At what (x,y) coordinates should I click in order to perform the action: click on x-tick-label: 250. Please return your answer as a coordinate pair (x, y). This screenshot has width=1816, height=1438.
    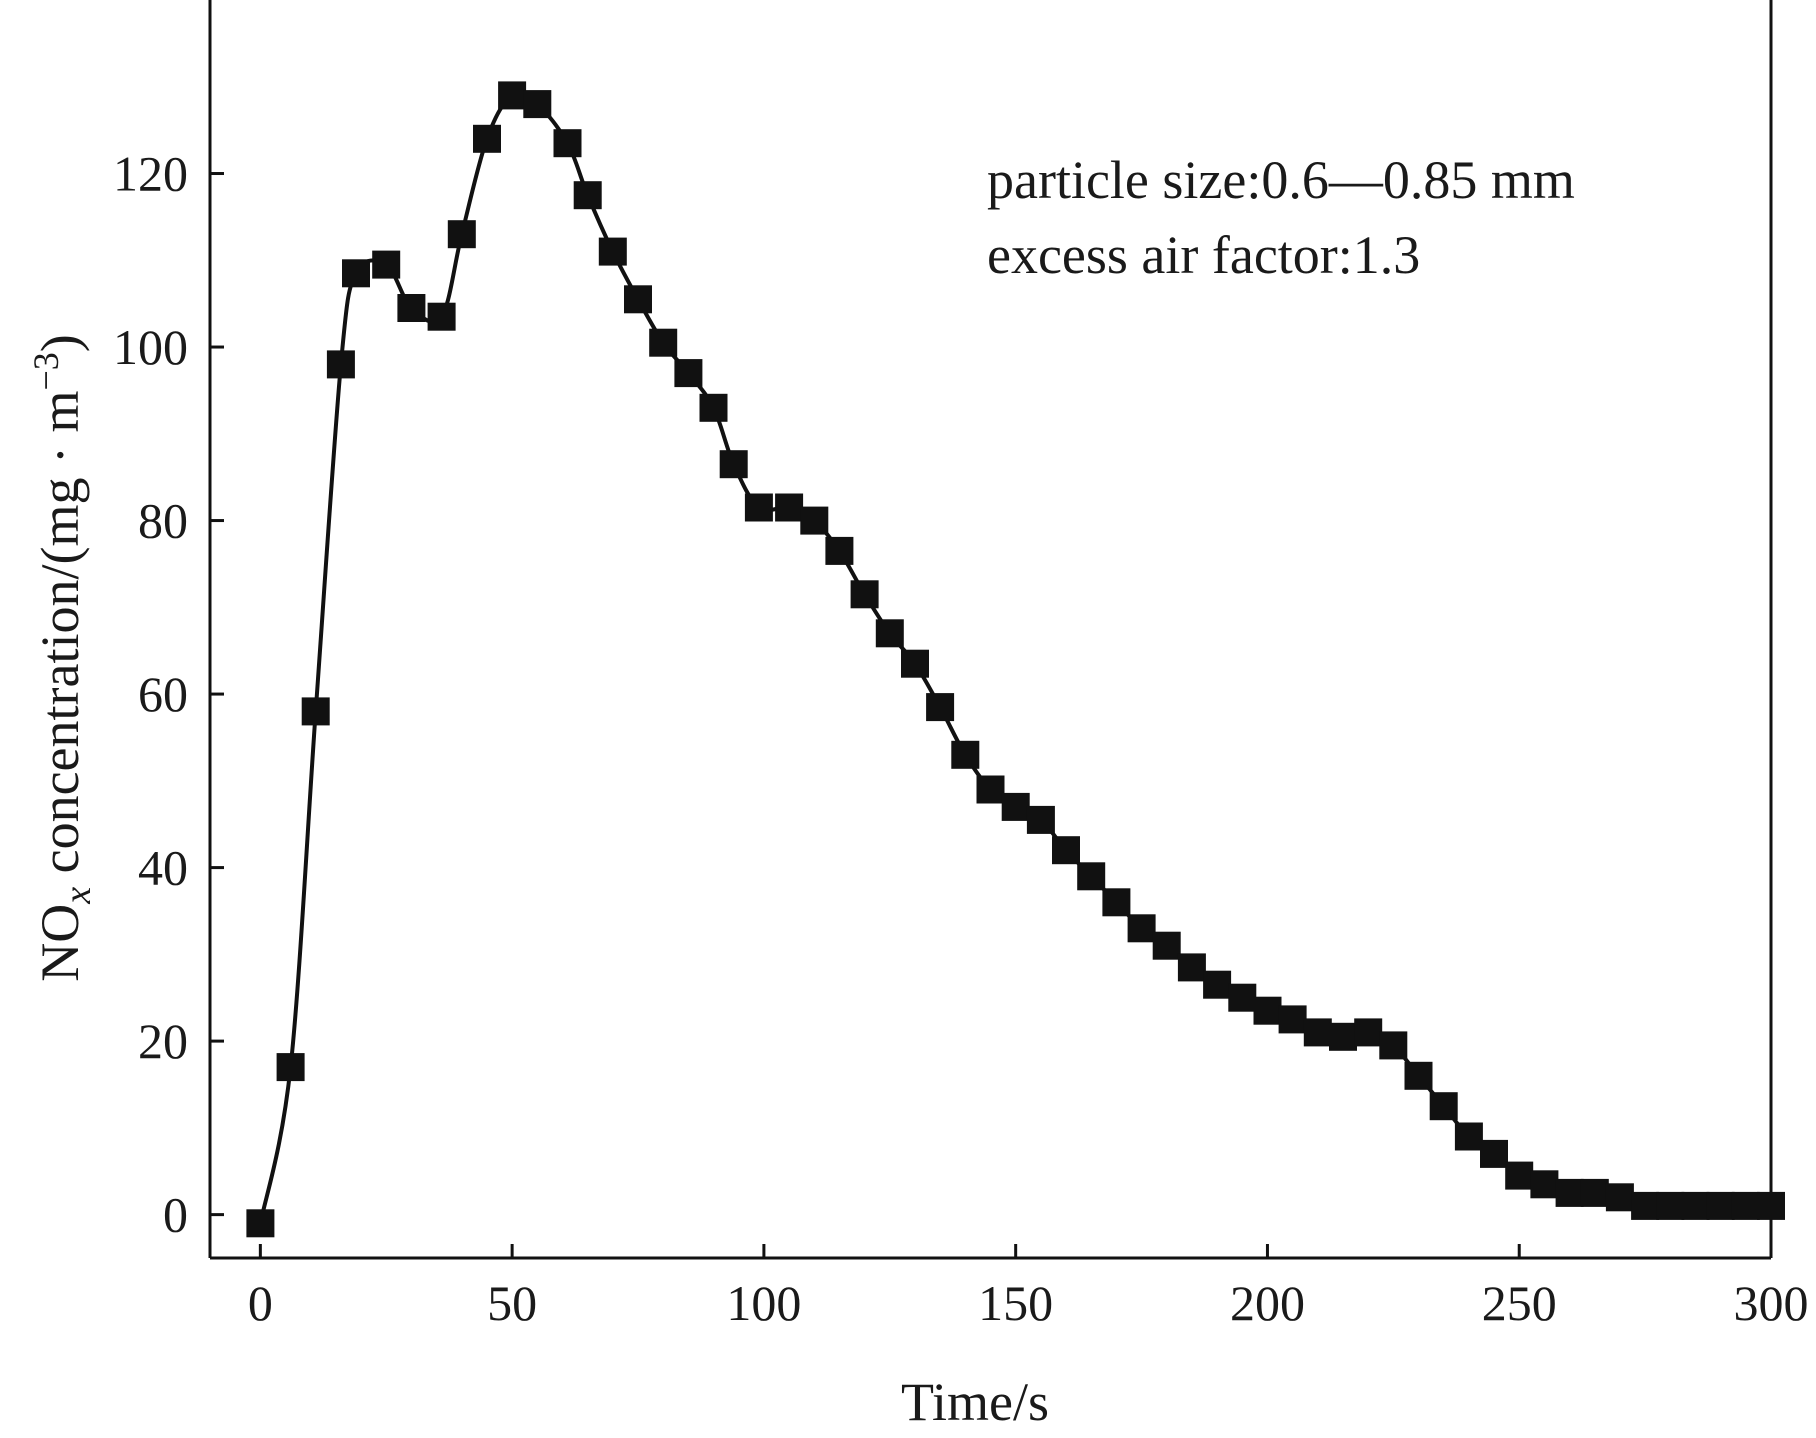
    Looking at the image, I should click on (1519, 1303).